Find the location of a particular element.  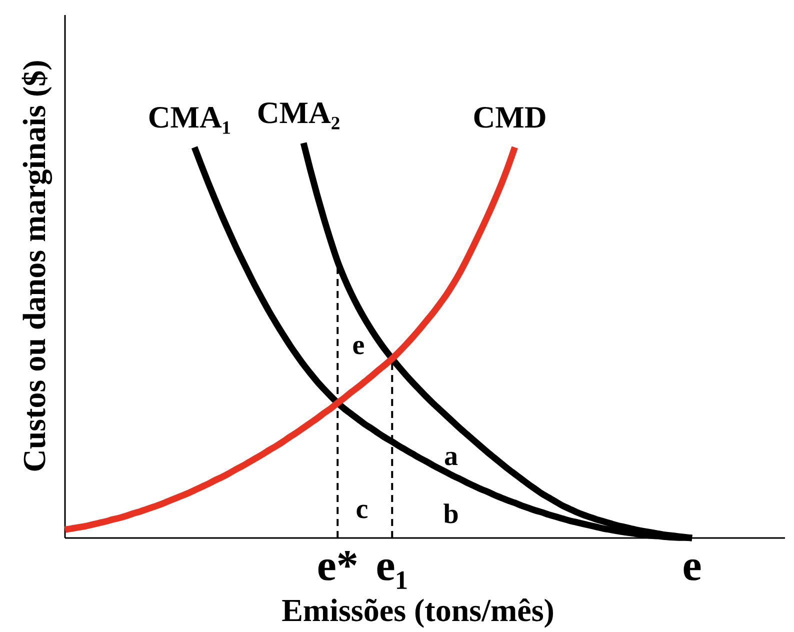

annotation: c is located at coordinates (362, 509).